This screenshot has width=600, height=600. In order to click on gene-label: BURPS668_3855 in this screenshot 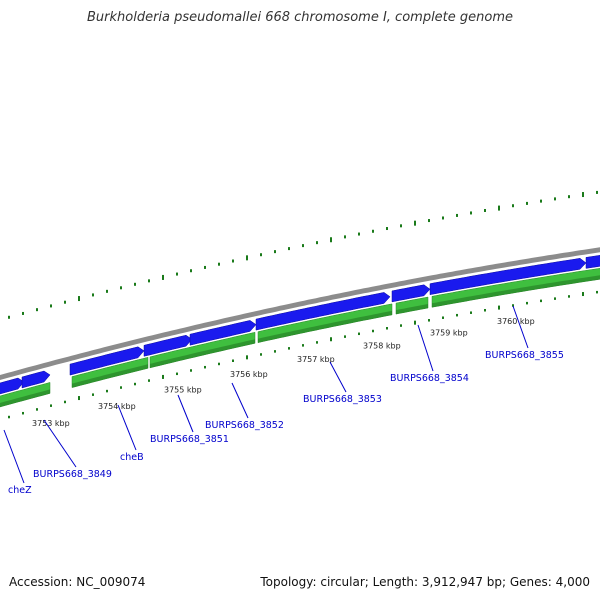, I will do `click(524, 355)`.